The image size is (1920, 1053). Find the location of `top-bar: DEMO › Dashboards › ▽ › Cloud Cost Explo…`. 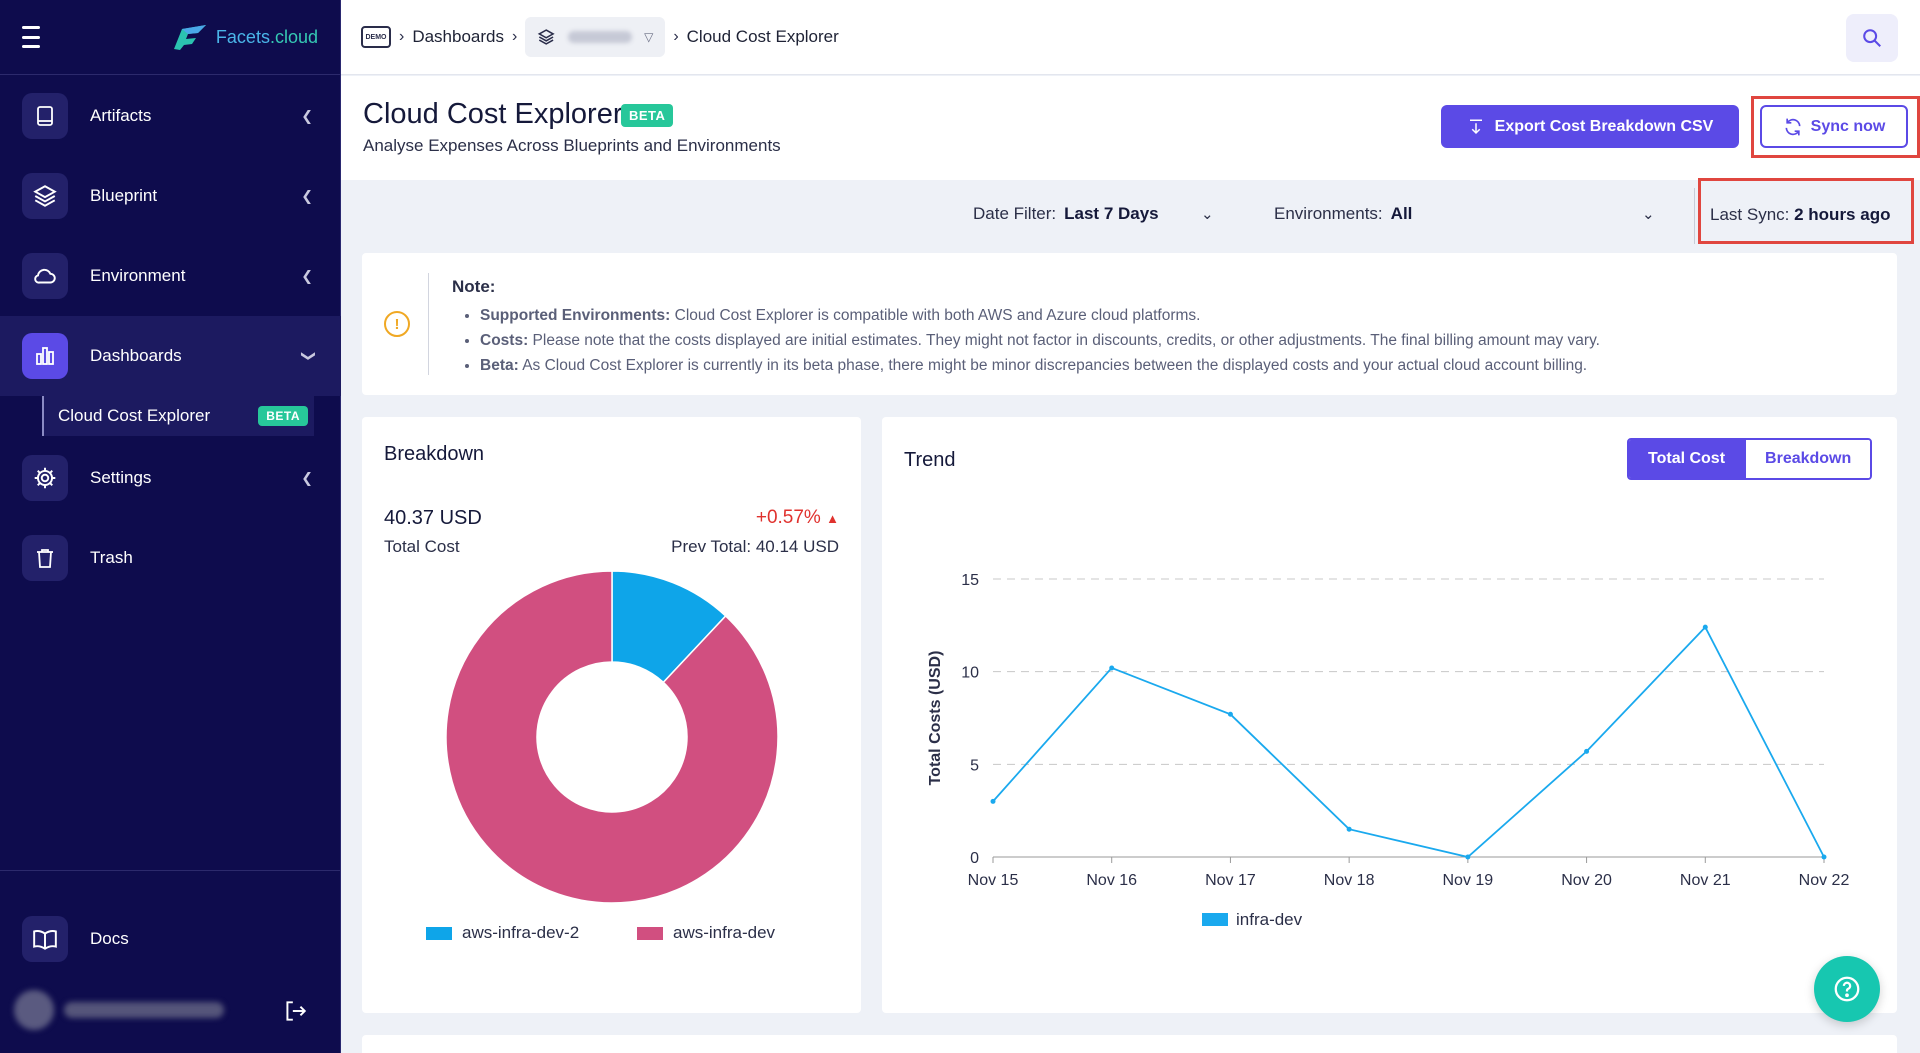

top-bar: DEMO › Dashboards › ▽ › Cloud Cost Explo… is located at coordinates (1130, 37).